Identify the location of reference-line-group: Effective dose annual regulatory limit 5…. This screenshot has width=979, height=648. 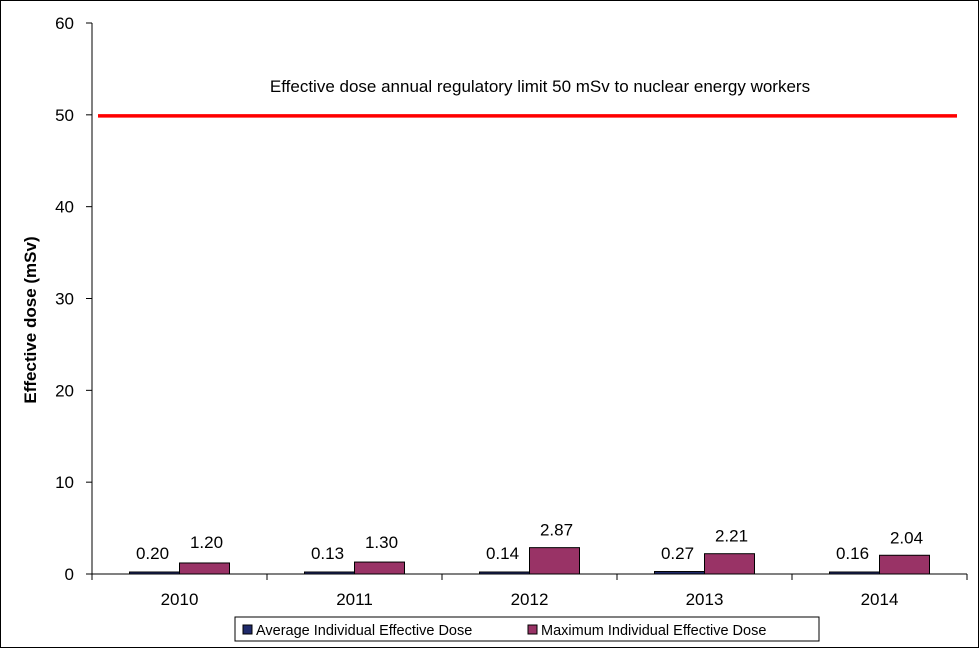
(527, 97).